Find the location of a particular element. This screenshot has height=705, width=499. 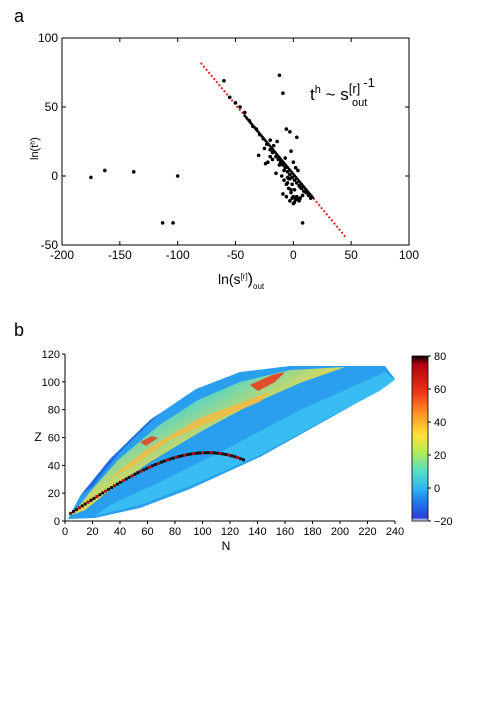

panel-b-y-ticks: 0 20 40 60 80 100 120 is located at coordinates (53, 438).